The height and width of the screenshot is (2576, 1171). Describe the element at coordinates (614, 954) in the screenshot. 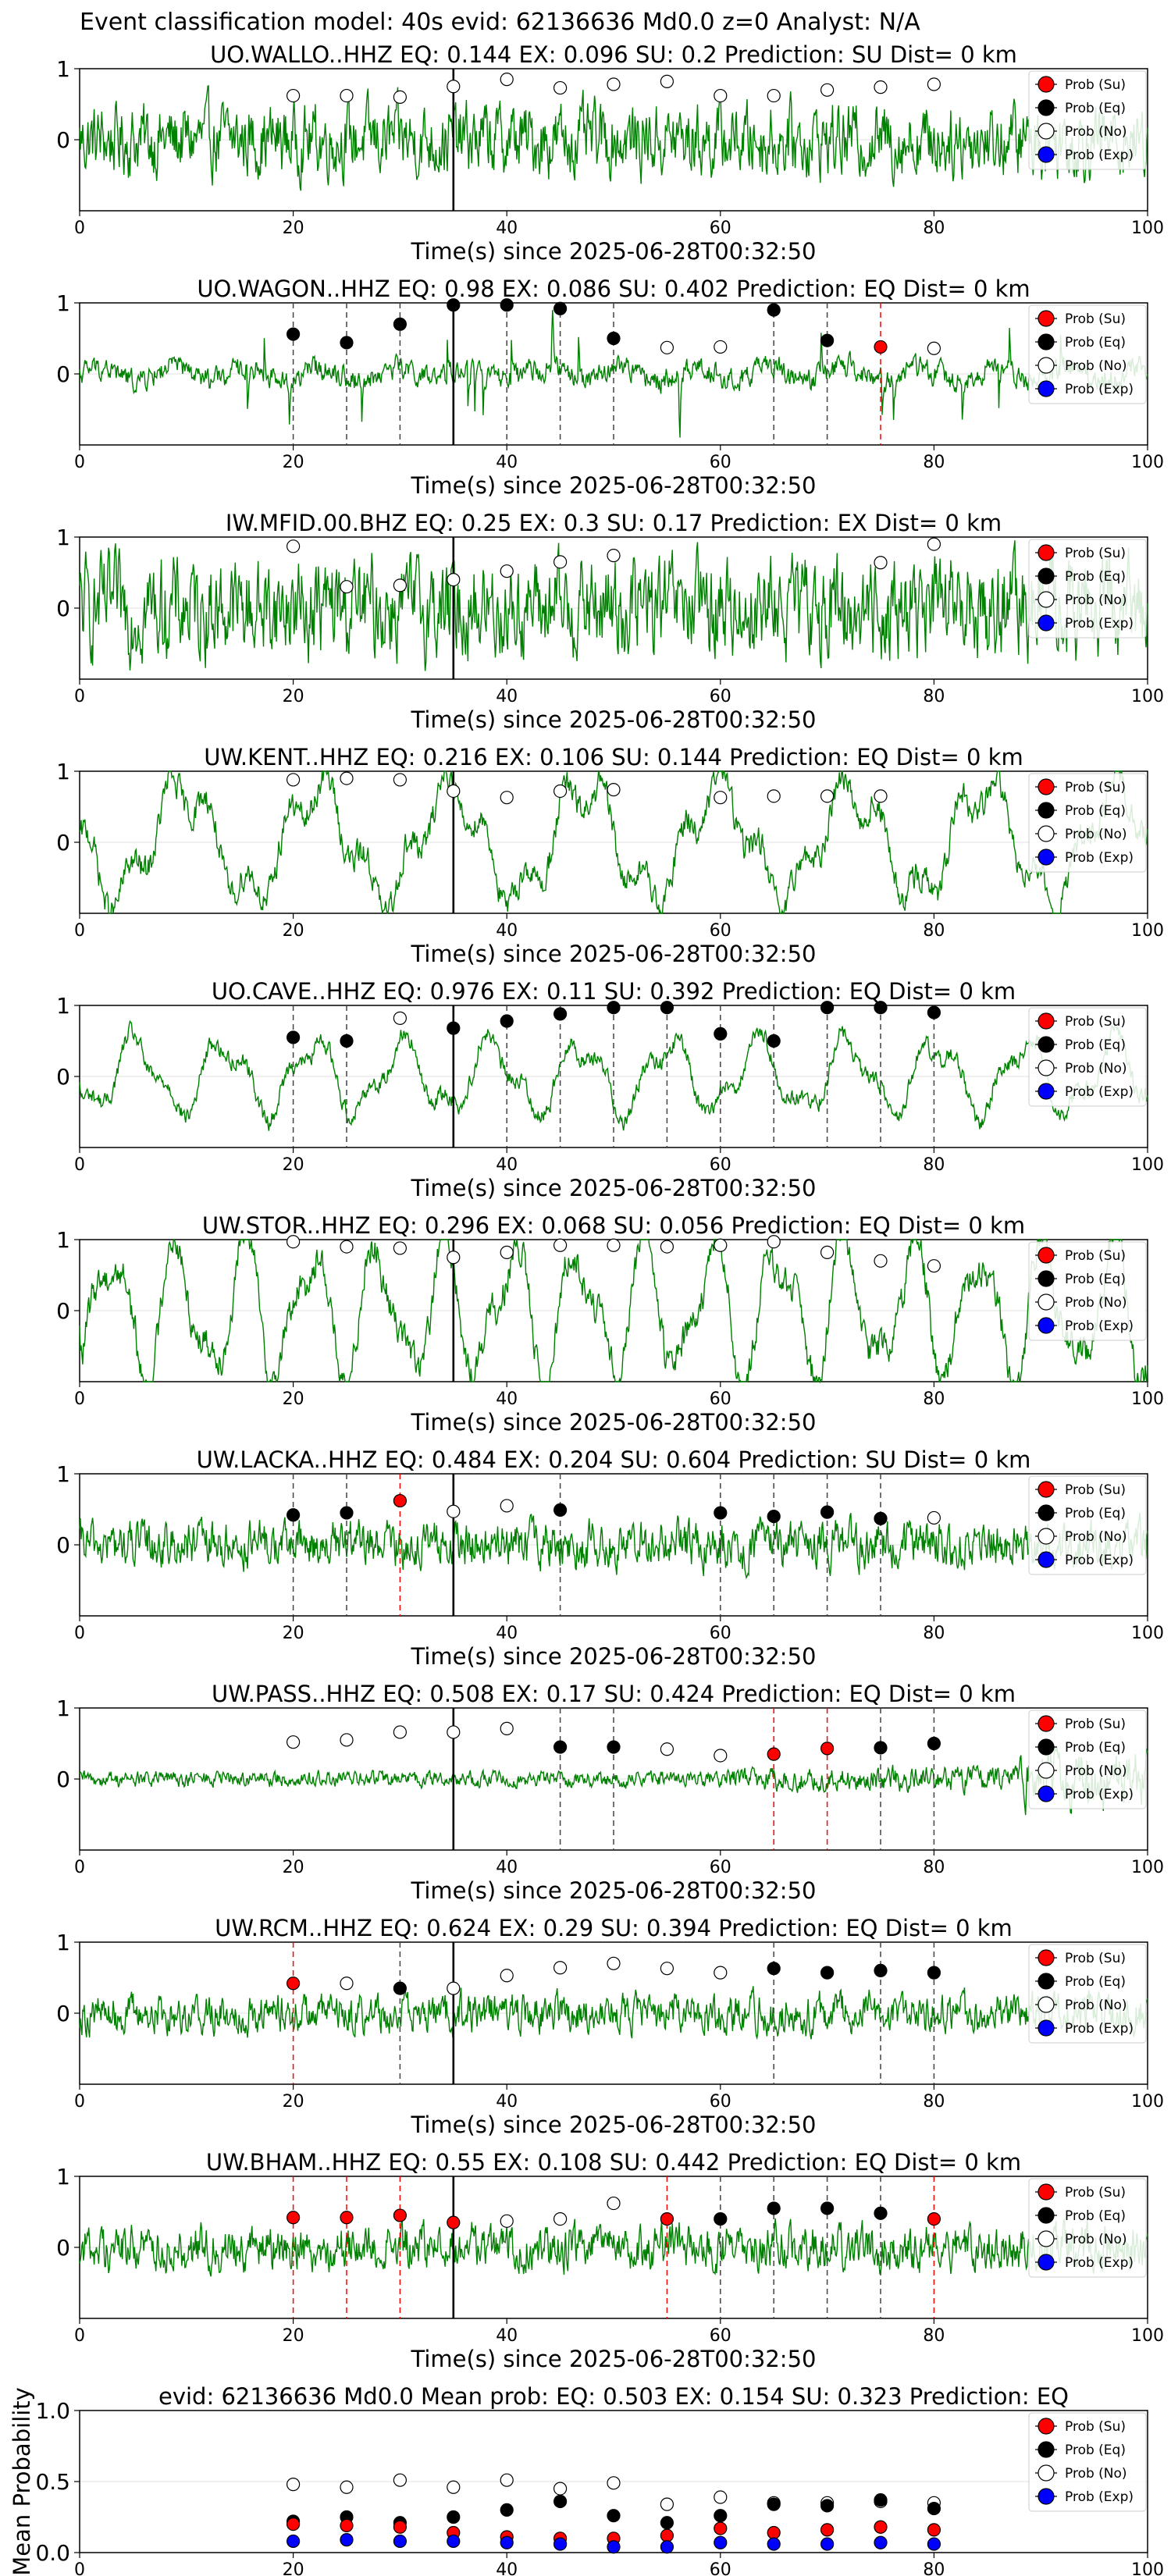

I see `x-axis-label: Time(s) since 2025-06-28T00:32:50` at that location.